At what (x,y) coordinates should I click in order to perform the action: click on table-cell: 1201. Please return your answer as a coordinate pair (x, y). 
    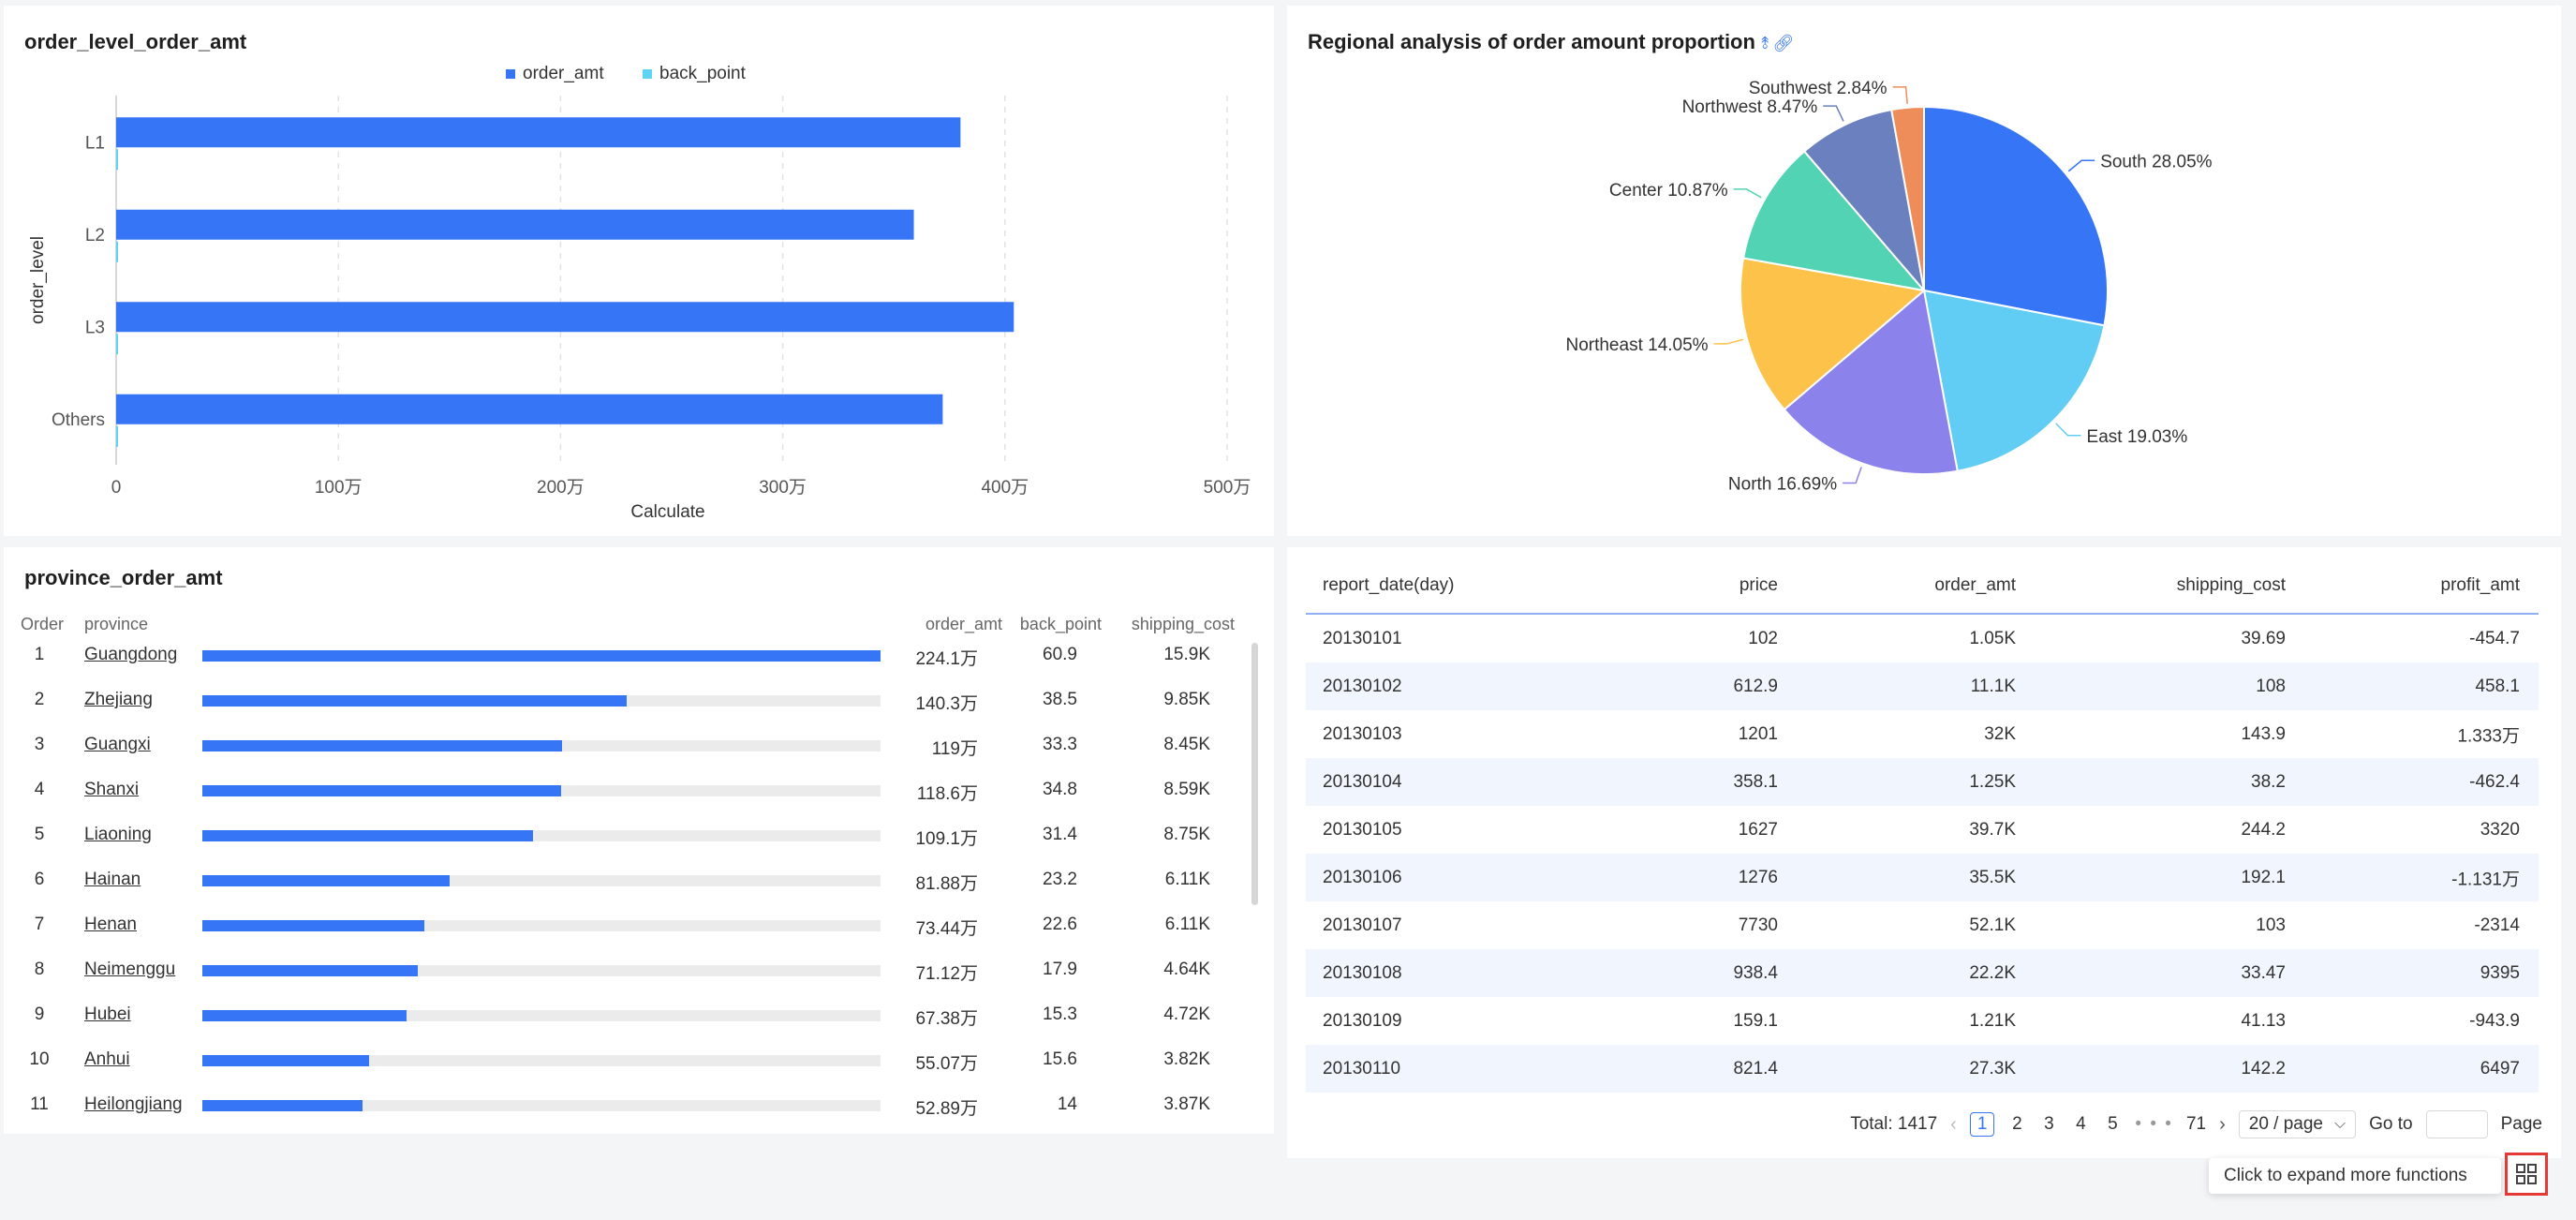
    Looking at the image, I should click on (1758, 733).